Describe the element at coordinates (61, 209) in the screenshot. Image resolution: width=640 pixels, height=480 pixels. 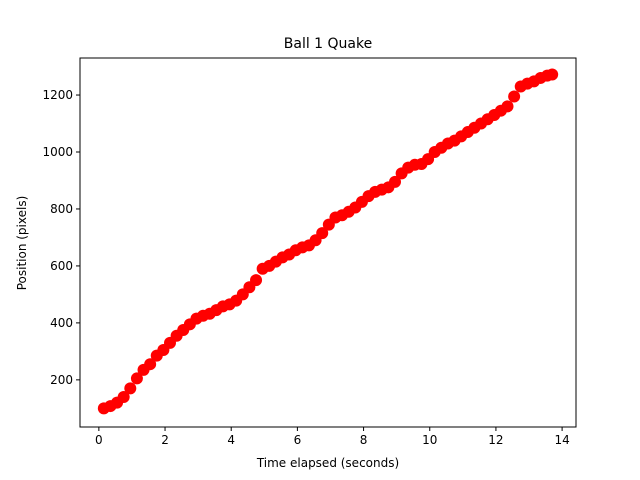
I see `y-tick-label: 800` at that location.